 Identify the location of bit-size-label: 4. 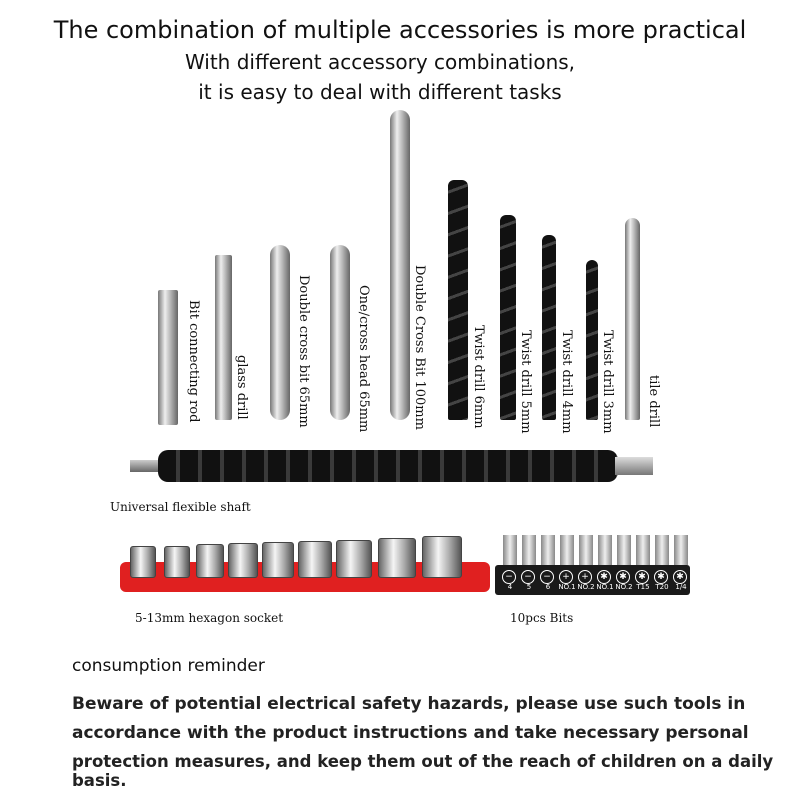
(510, 587).